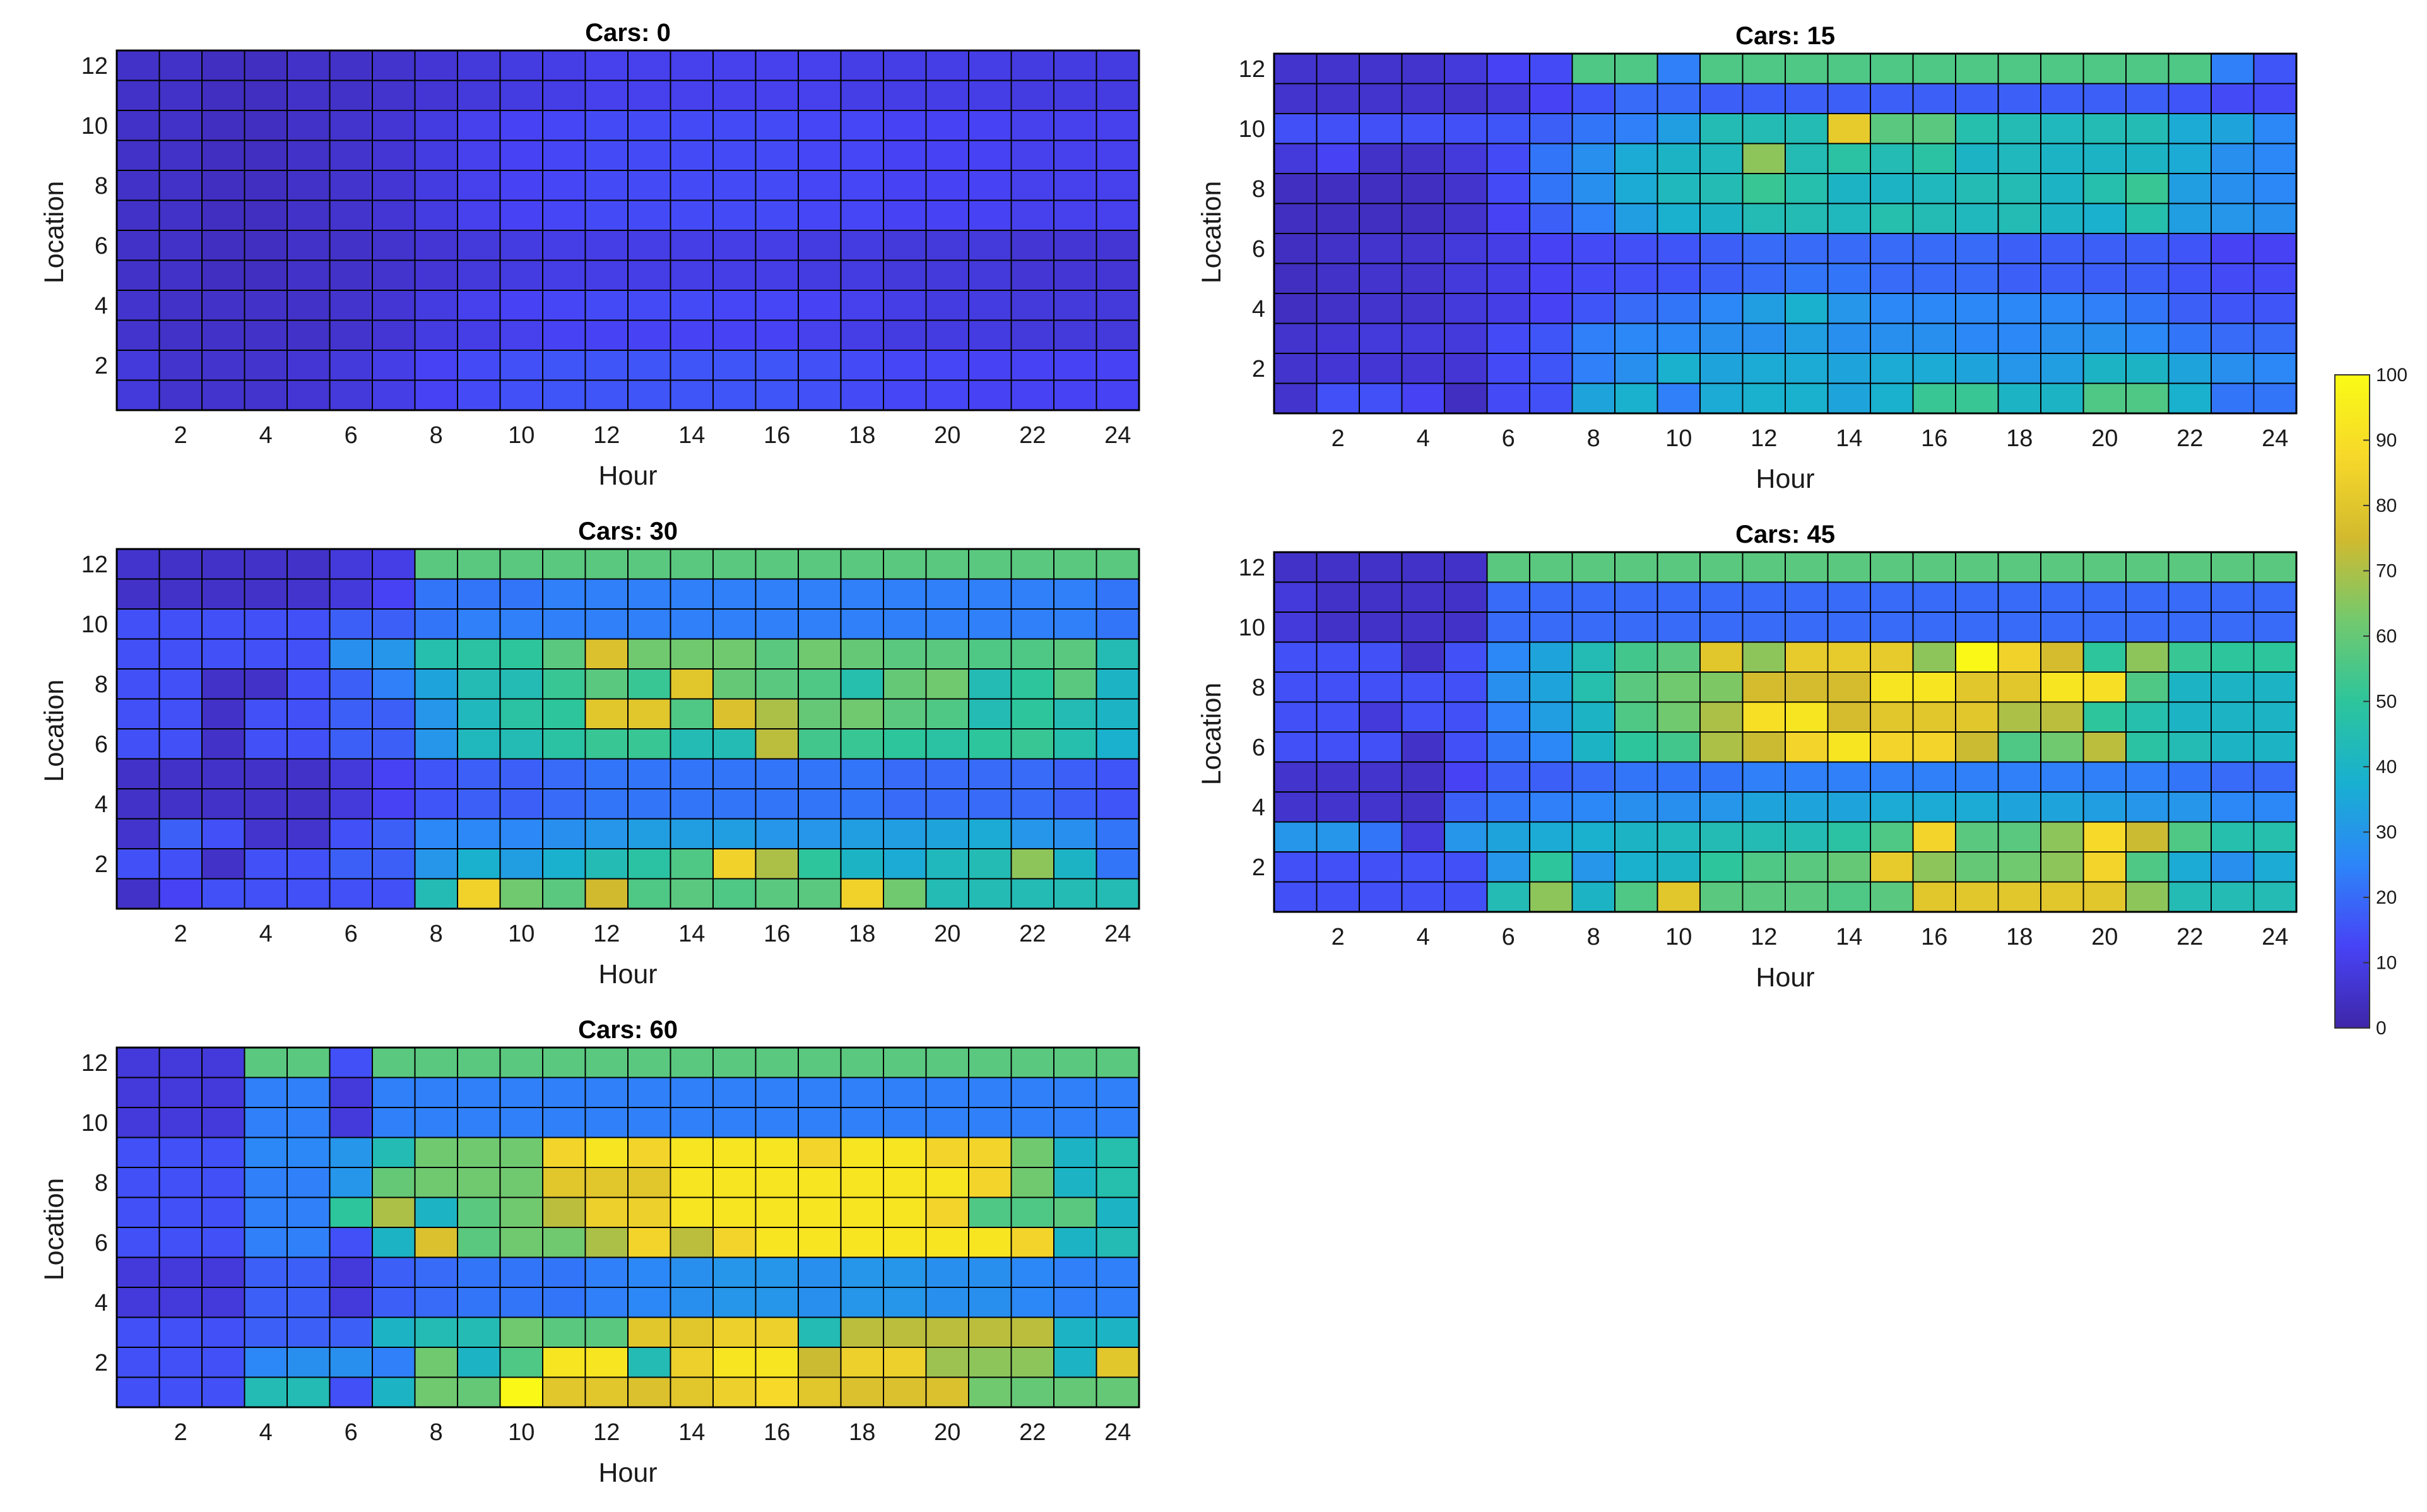  What do you see at coordinates (54, 233) in the screenshot?
I see `y-axis-label: Location` at bounding box center [54, 233].